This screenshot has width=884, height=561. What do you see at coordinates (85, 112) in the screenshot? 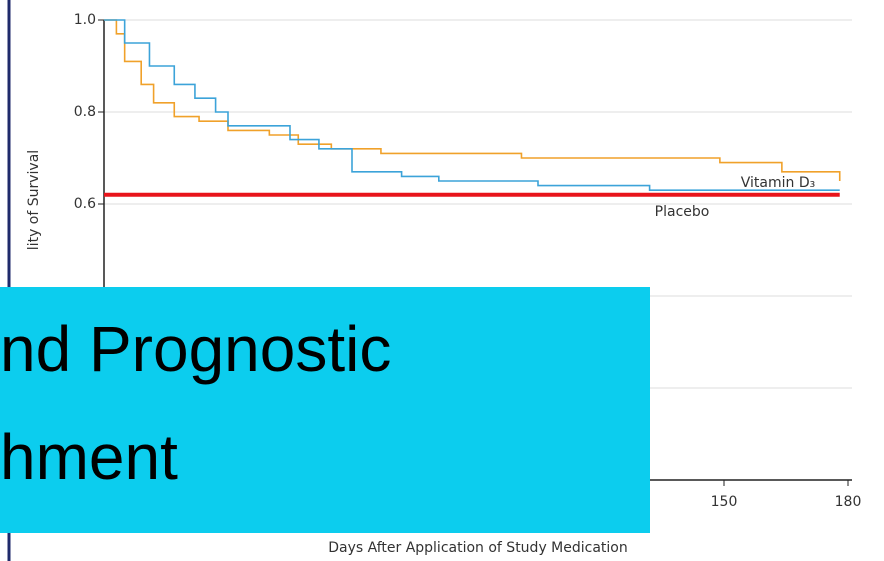
I see `y-tick-label: 0.8` at bounding box center [85, 112].